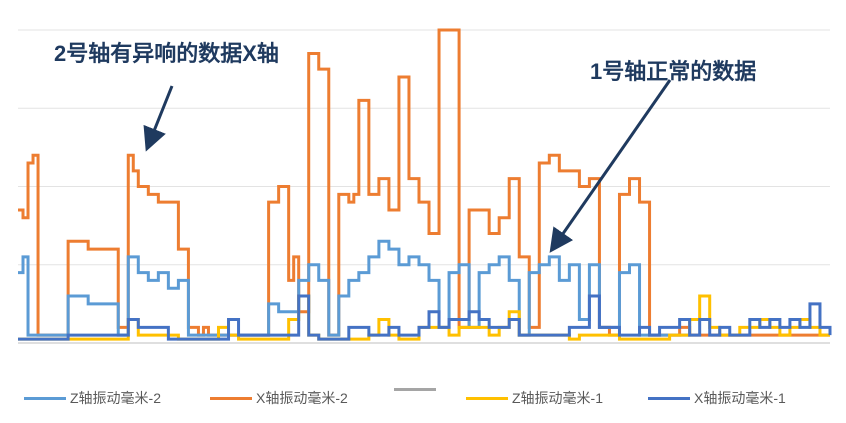  What do you see at coordinates (302, 398) in the screenshot?
I see `legend-label: X轴振动毫米-2` at bounding box center [302, 398].